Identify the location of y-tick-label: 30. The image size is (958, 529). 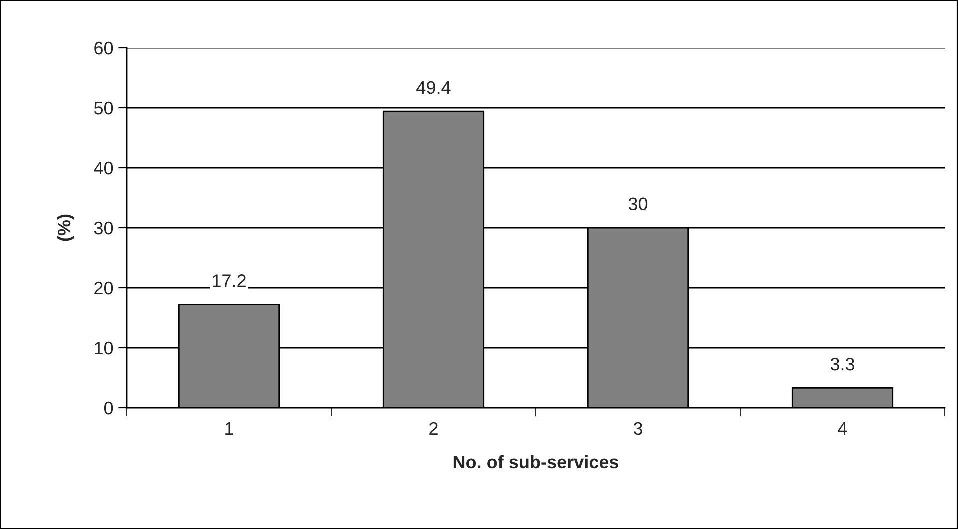
(104, 228).